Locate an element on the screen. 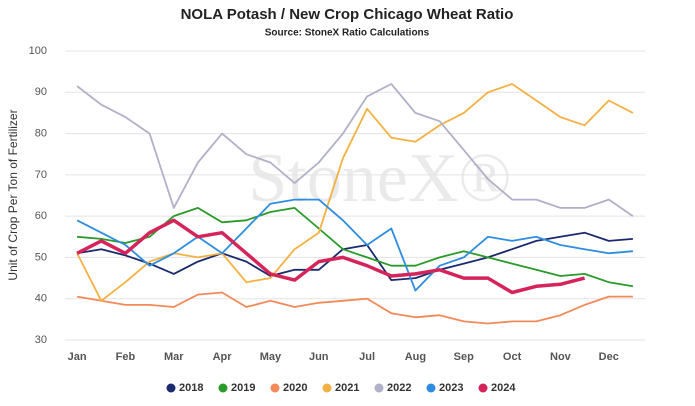  y-tick-label: 60 is located at coordinates (41, 216).